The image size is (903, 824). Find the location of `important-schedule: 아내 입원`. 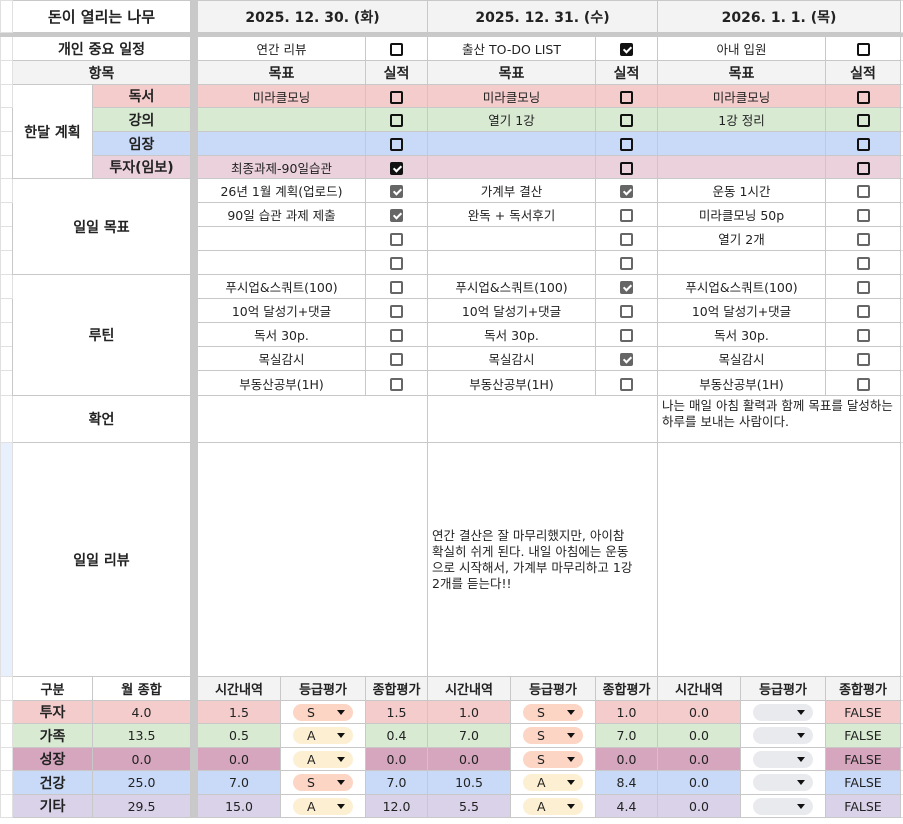

important-schedule: 아내 입원 is located at coordinates (742, 48).